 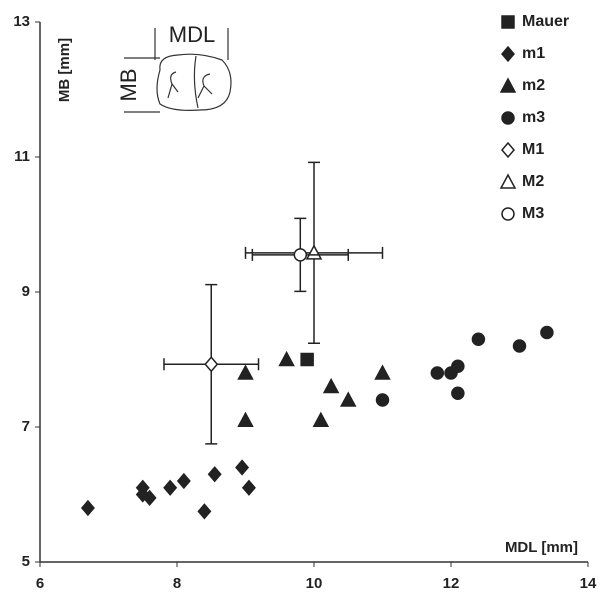 What do you see at coordinates (533, 149) in the screenshot?
I see `legend-label: M1` at bounding box center [533, 149].